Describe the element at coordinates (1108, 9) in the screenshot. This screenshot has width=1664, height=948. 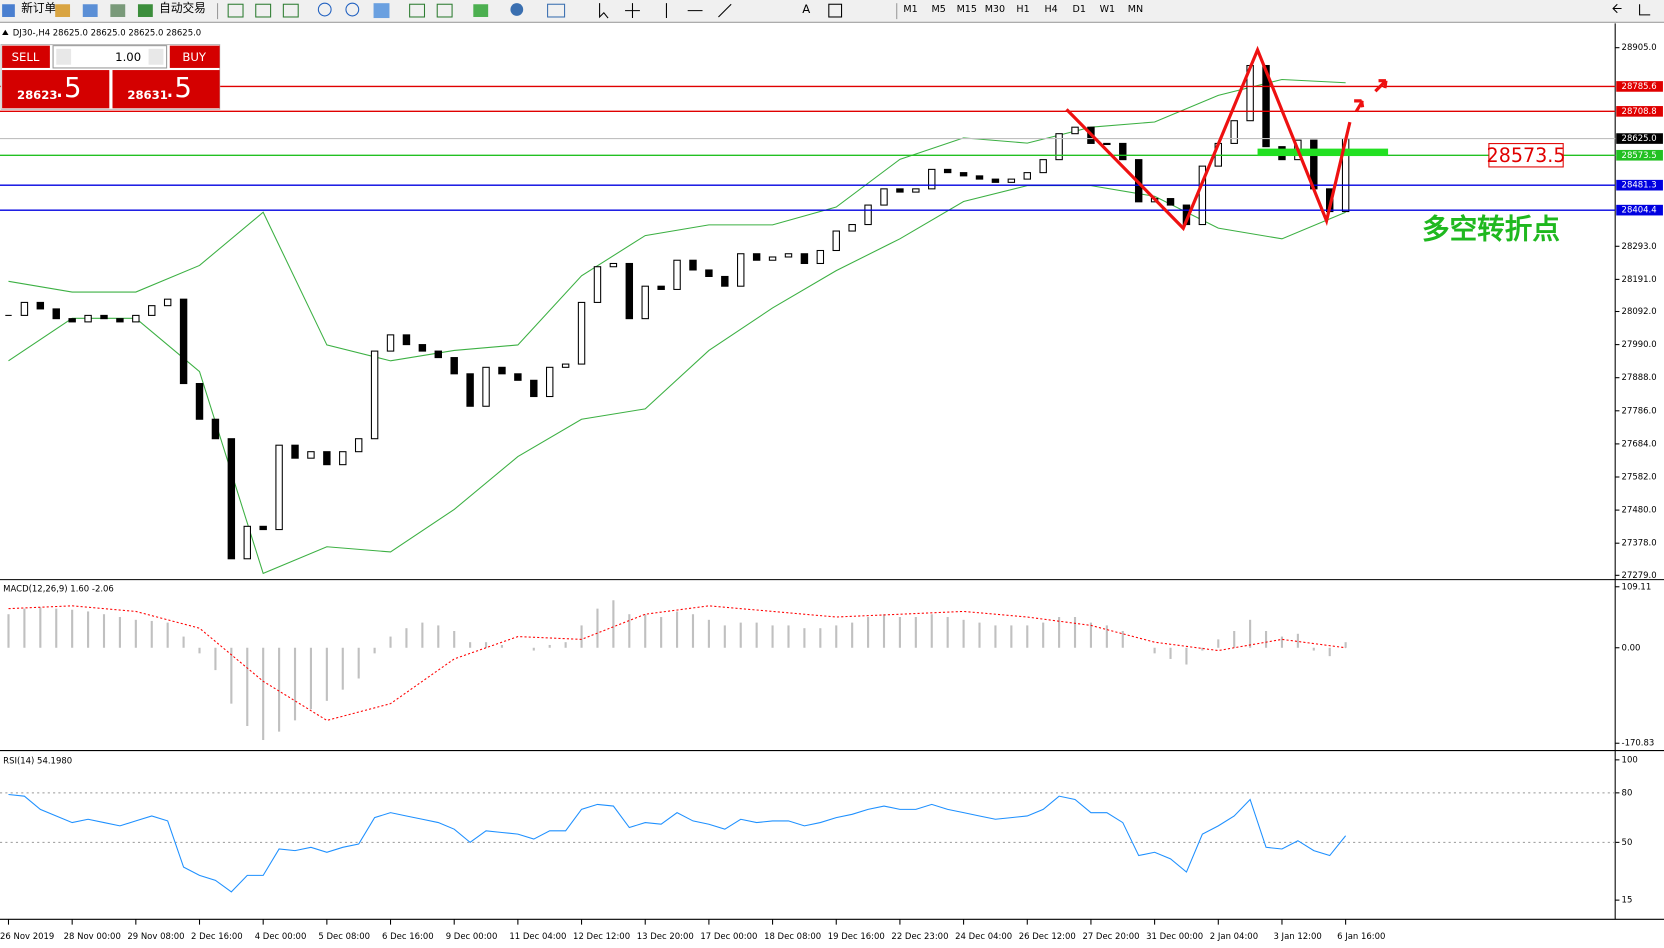
I see `timeframe: W1` at that location.